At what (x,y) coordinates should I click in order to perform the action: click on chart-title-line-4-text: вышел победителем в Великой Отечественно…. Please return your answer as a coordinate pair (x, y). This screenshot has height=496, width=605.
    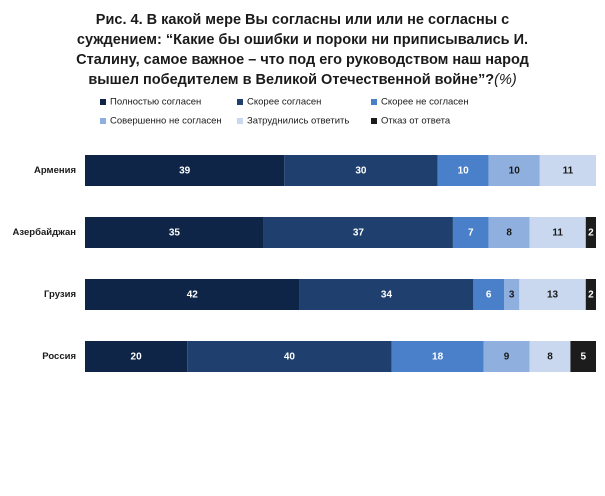
    Looking at the image, I should click on (291, 80).